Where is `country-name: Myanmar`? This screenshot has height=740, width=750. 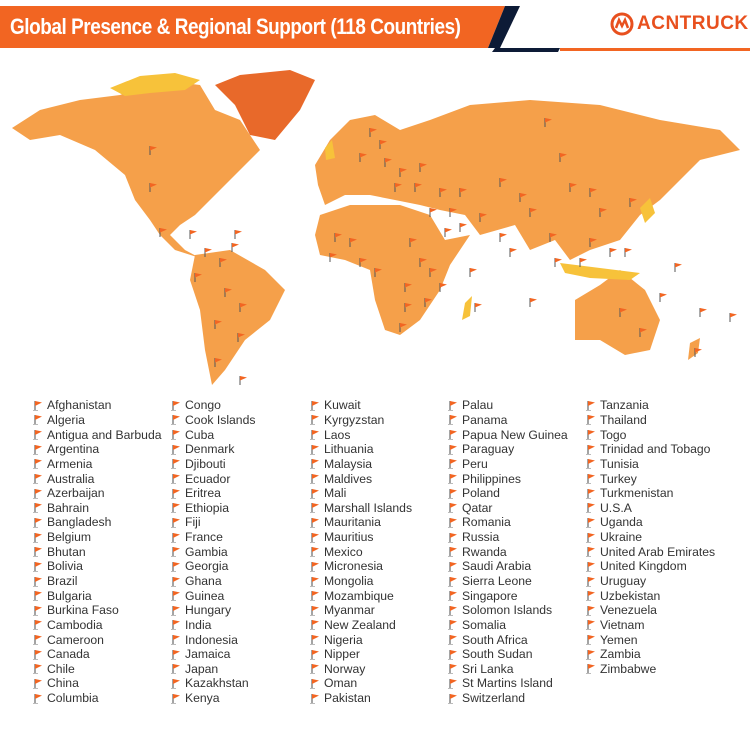 country-name: Myanmar is located at coordinates (349, 610).